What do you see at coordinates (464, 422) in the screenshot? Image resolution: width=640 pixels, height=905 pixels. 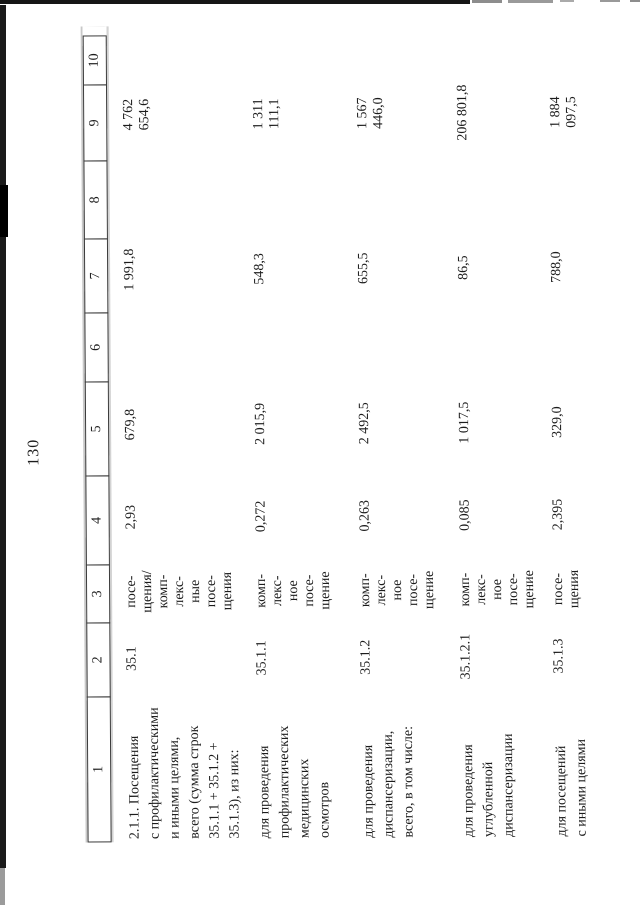 I see `cell-value: 1 017,5` at bounding box center [464, 422].